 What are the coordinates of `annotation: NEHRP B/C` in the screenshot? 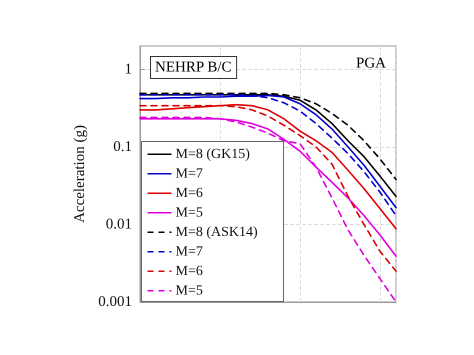 It's located at (193, 68).